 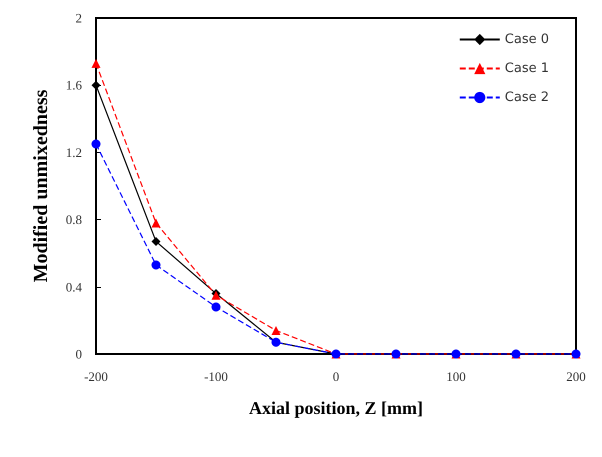 What do you see at coordinates (79, 18) in the screenshot?
I see `y-tick-label: 2` at bounding box center [79, 18].